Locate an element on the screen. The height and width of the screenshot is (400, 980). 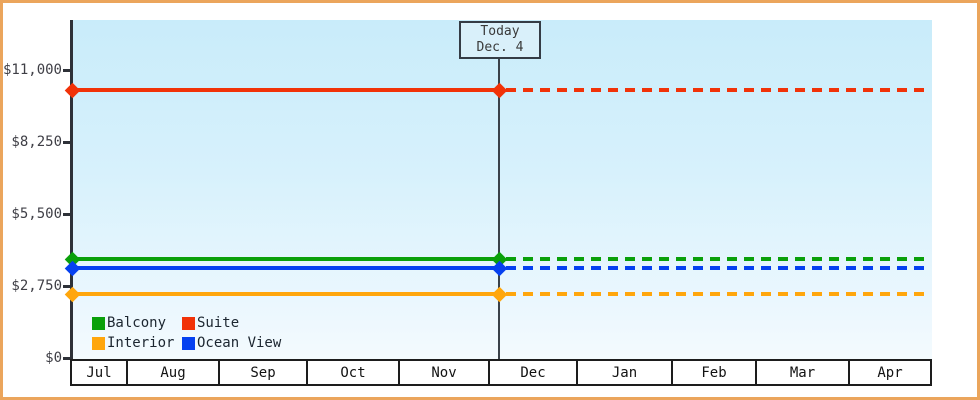
today-vertical-line is located at coordinates (499, 208).